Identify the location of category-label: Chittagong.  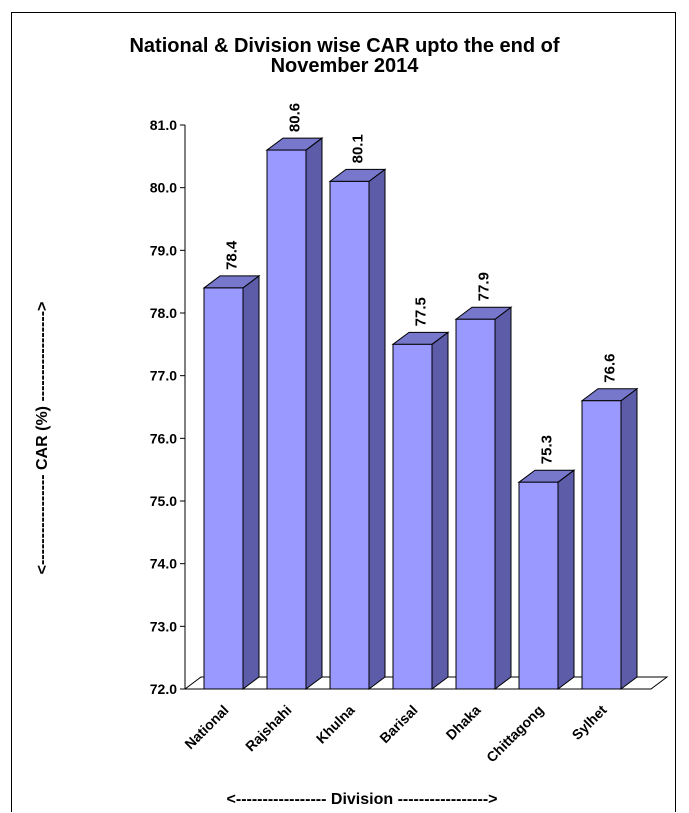
(515, 734).